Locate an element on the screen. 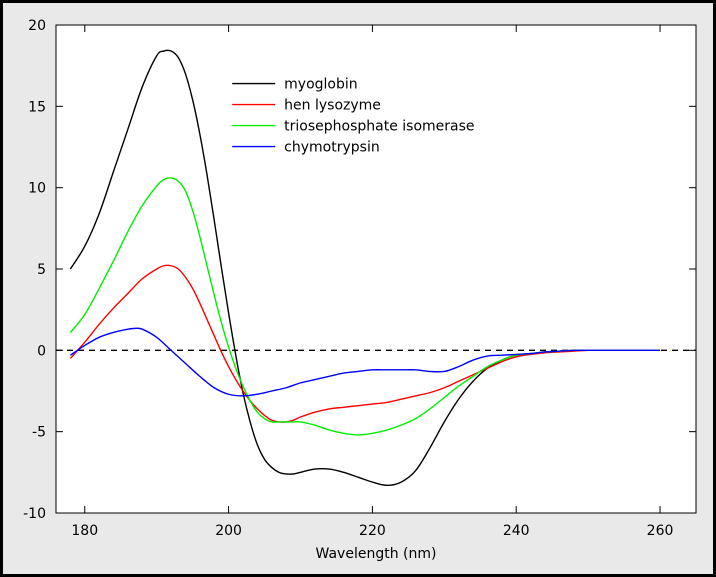 The width and height of the screenshot is (716, 577). y-tick-label: 0 is located at coordinates (41, 351).